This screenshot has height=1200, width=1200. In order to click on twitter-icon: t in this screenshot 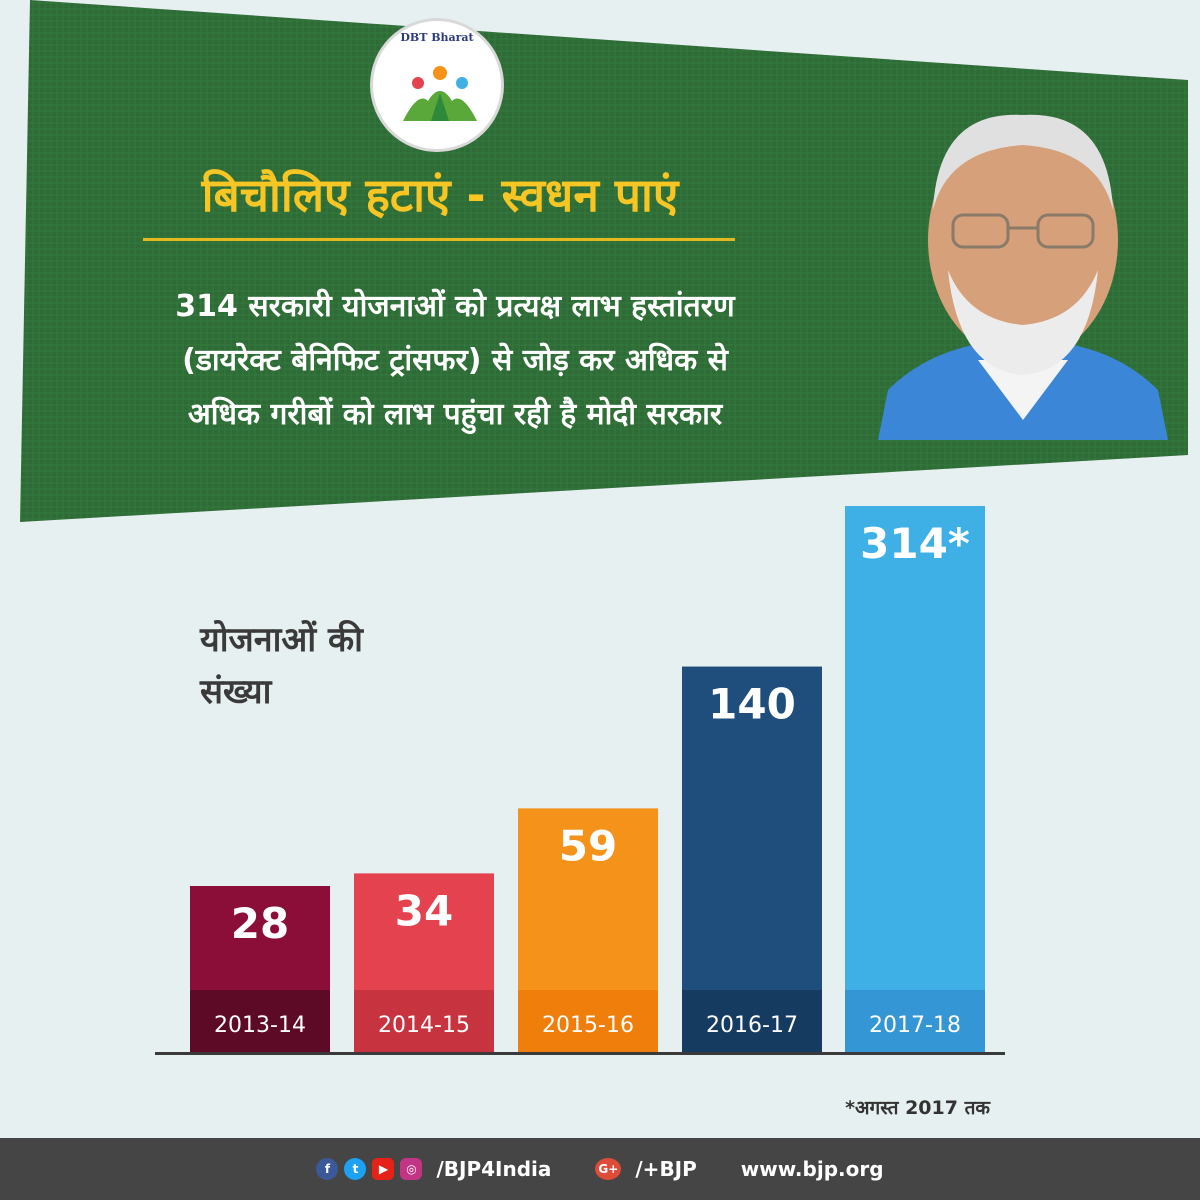, I will do `click(355, 1169)`.